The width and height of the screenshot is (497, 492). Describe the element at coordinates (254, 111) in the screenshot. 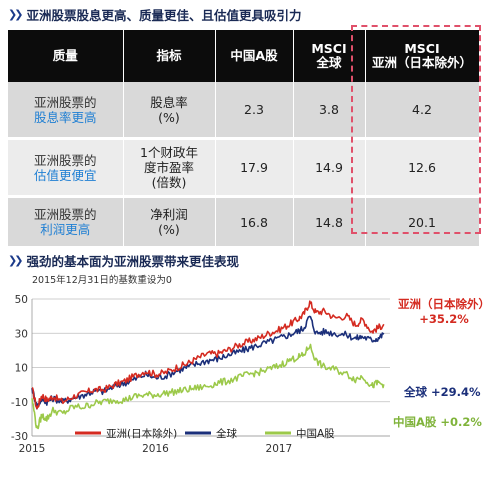

I see `china-a-cell: 2.3` at that location.